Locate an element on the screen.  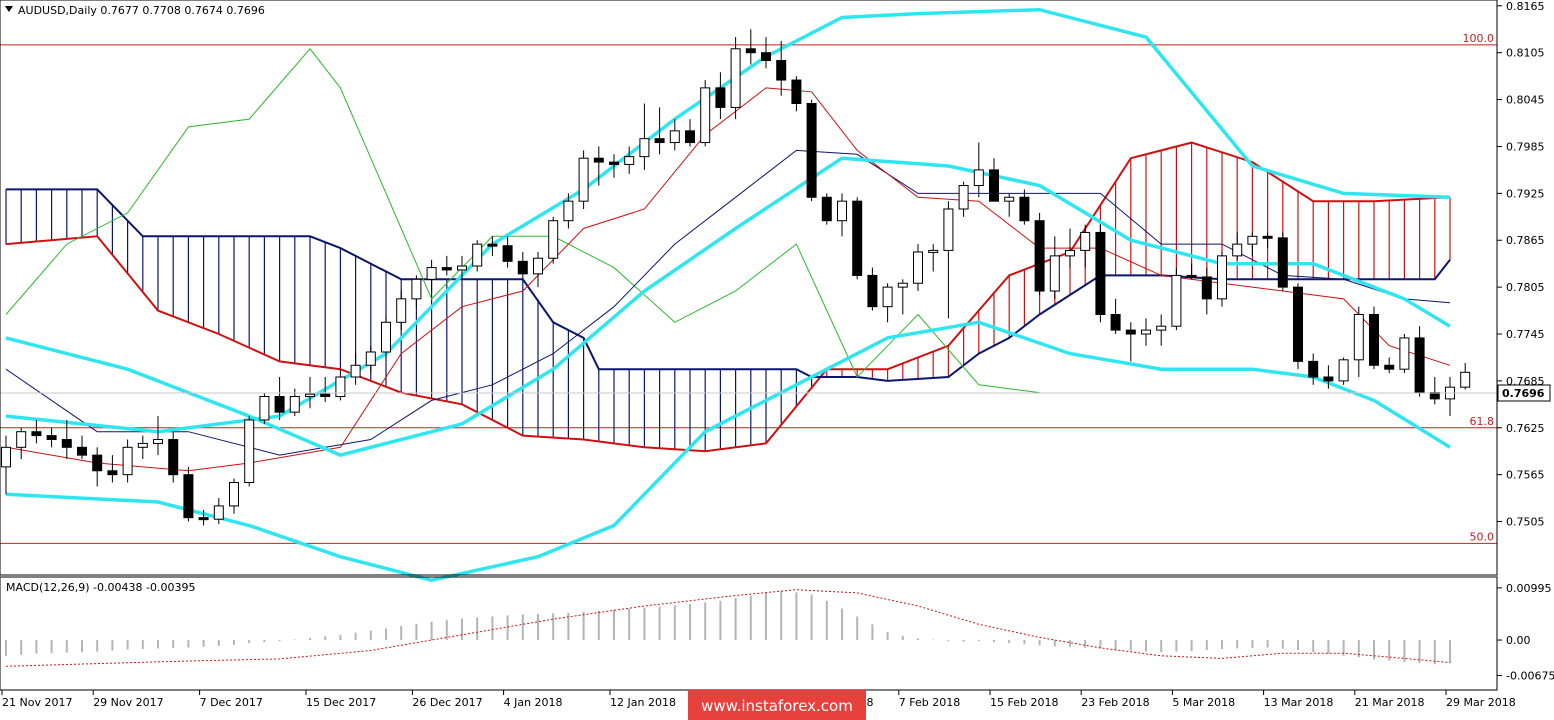
current-price-value: 0.7696 is located at coordinates (1523, 393).